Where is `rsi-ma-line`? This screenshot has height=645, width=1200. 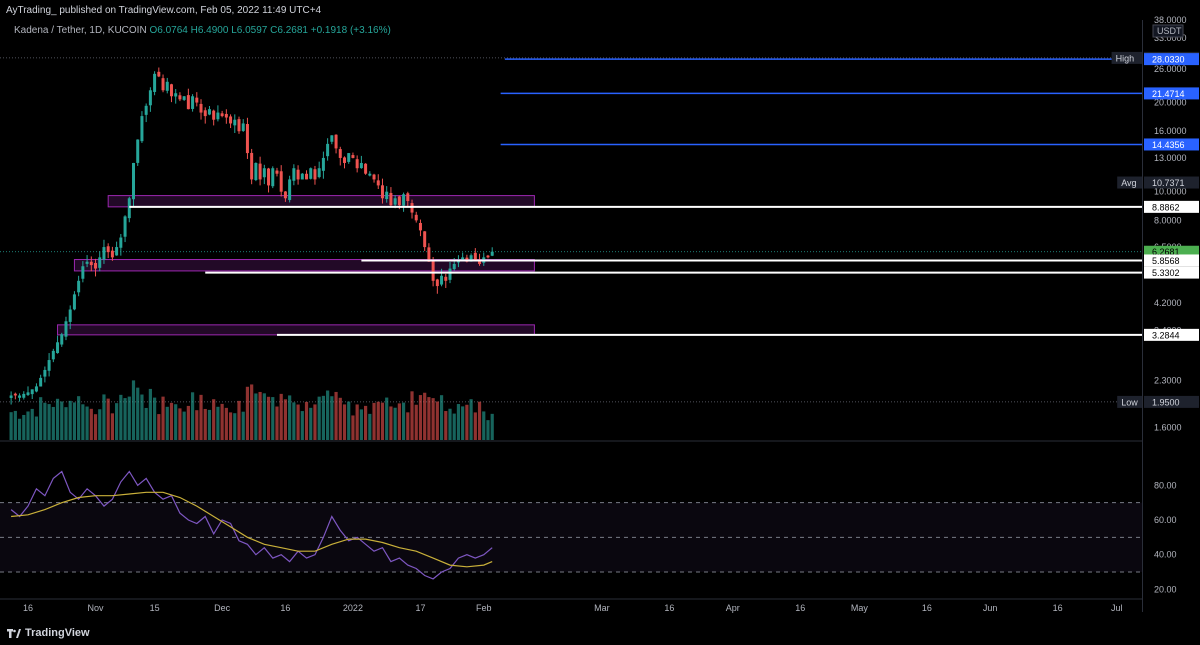
rsi-ma-line is located at coordinates (252, 529).